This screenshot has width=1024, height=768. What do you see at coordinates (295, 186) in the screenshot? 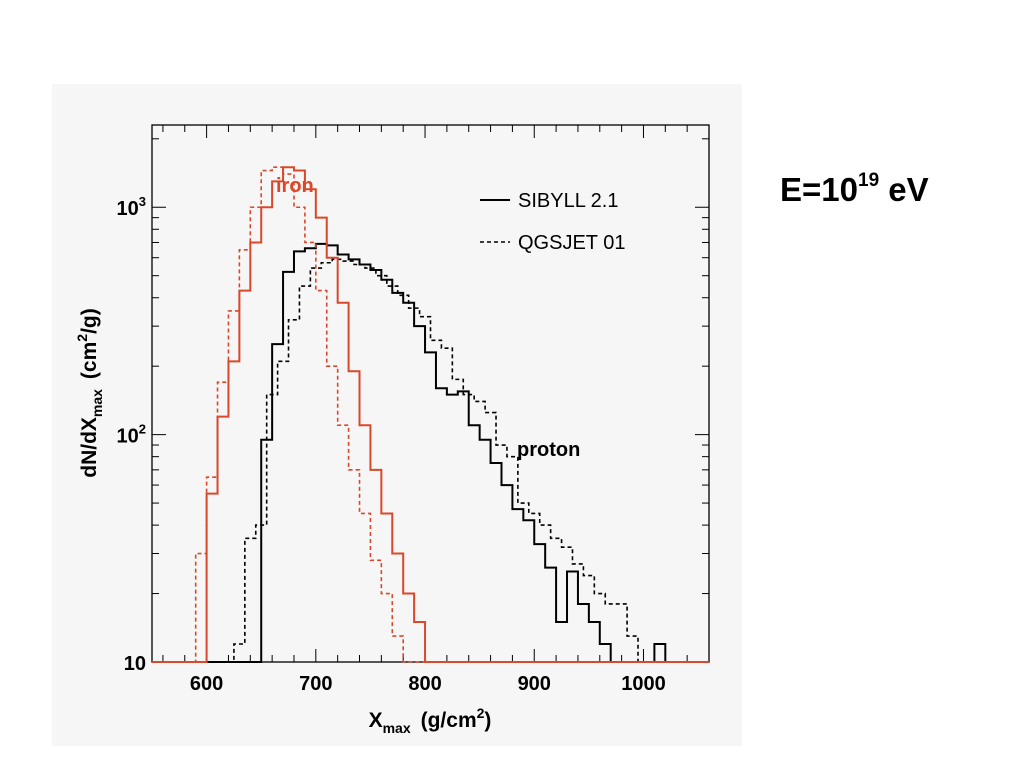
I see `iron-label: iron` at bounding box center [295, 186].